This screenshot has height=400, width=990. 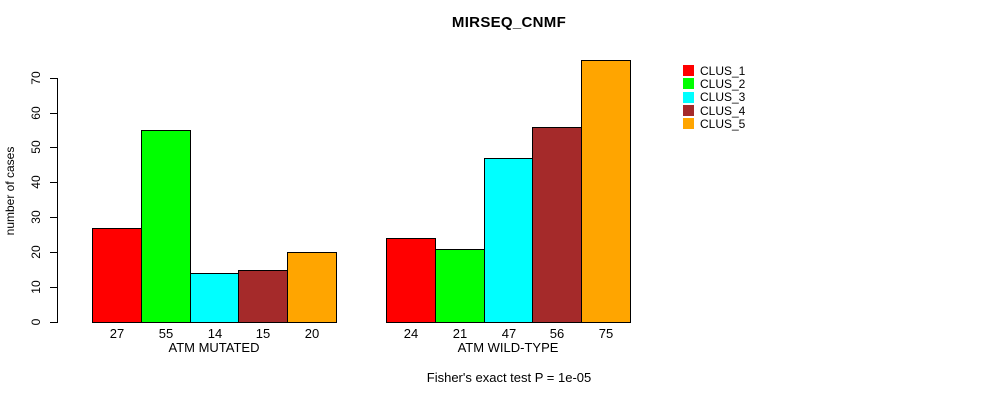 What do you see at coordinates (36, 182) in the screenshot?
I see `y-tick-label: 40` at bounding box center [36, 182].